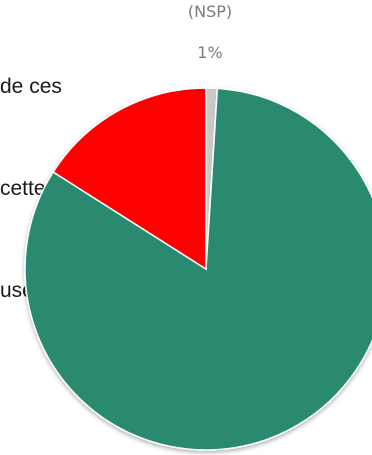  Describe the element at coordinates (31, 172) in the screenshot. I see `question-text: de ces cette use` at that location.